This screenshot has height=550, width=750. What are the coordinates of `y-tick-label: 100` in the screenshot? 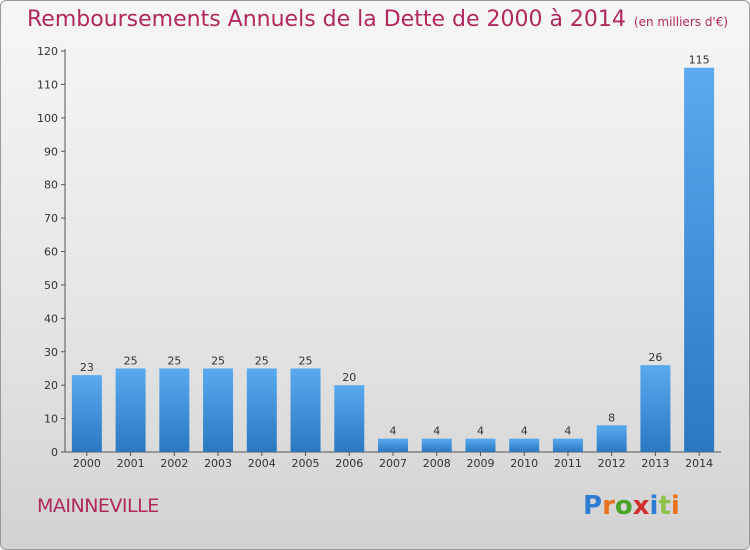 It's located at (47, 118).